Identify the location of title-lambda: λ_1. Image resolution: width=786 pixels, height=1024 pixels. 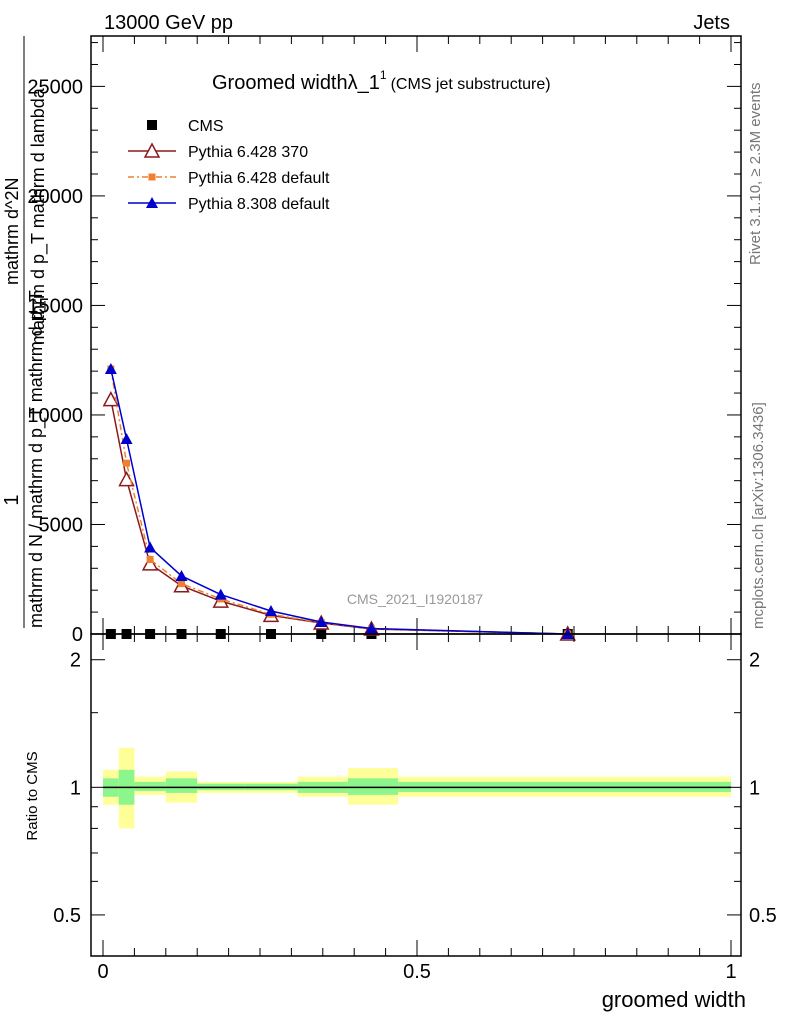
(364, 83).